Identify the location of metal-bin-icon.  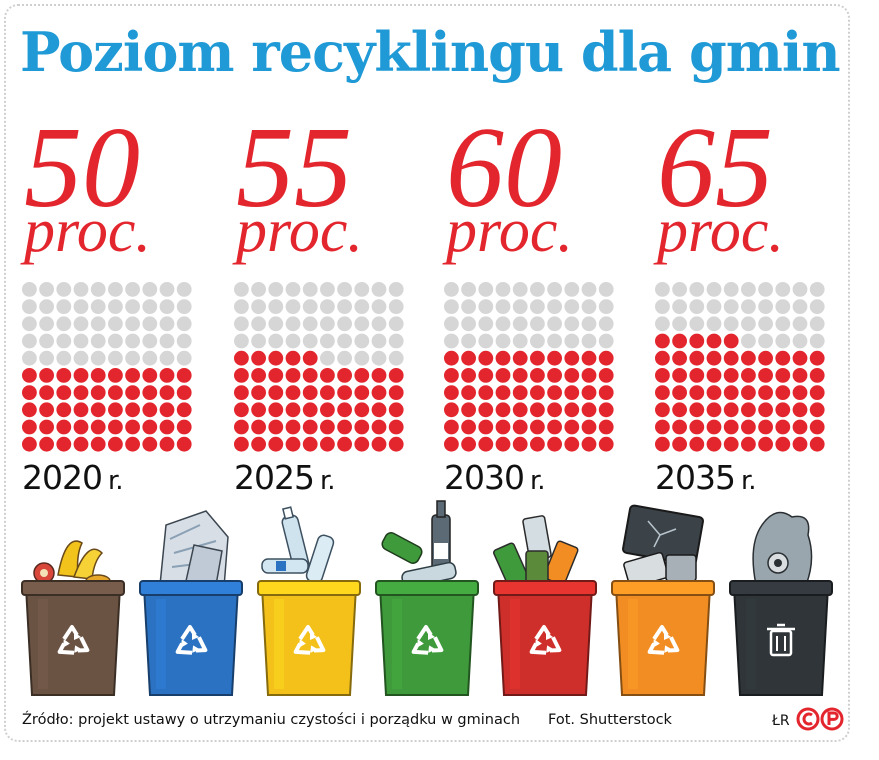
(545, 605).